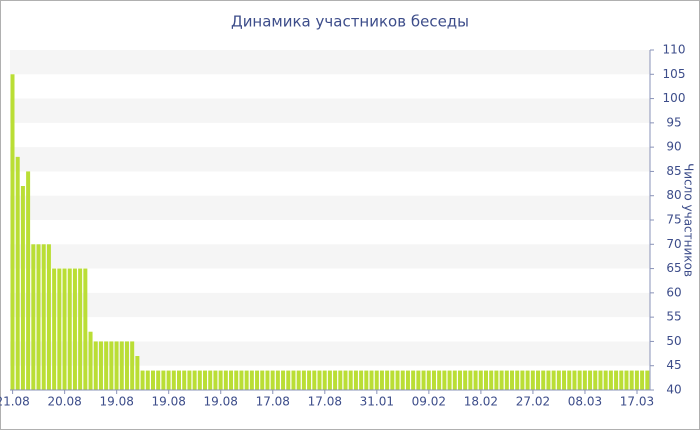 The height and width of the screenshot is (430, 700). I want to click on y-tick-label: 45, so click(673, 365).